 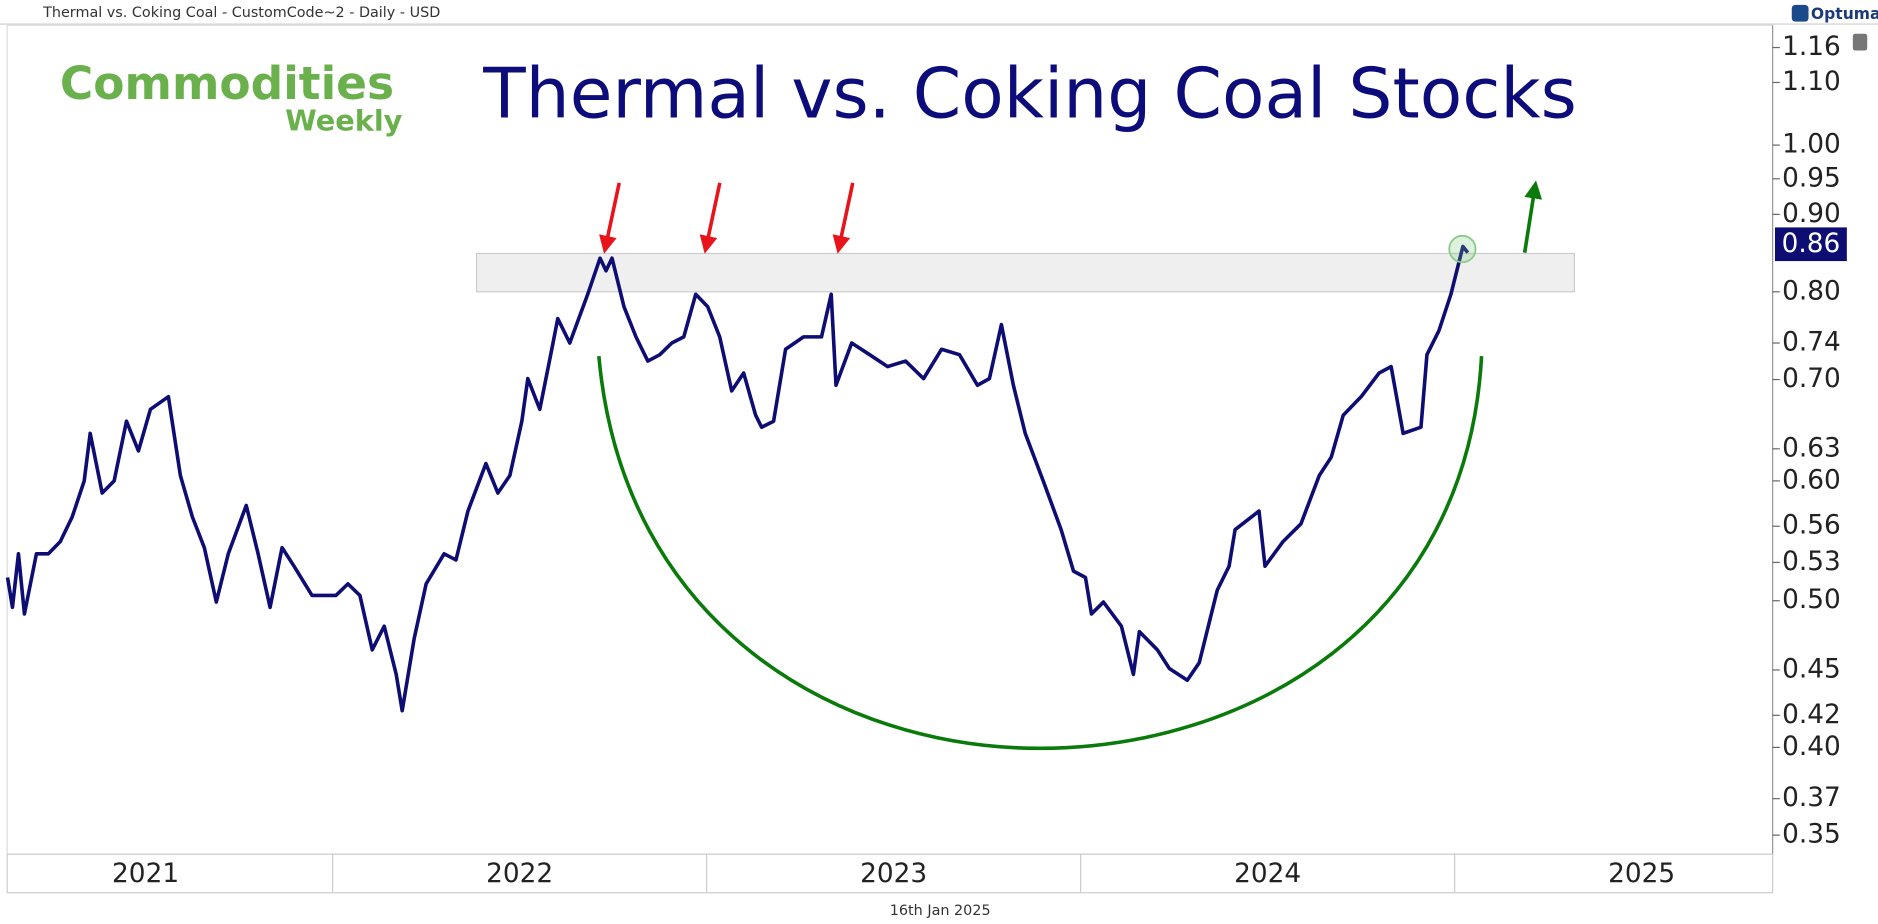 What do you see at coordinates (1811, 46) in the screenshot?
I see `y-tick-label: 1.16` at bounding box center [1811, 46].